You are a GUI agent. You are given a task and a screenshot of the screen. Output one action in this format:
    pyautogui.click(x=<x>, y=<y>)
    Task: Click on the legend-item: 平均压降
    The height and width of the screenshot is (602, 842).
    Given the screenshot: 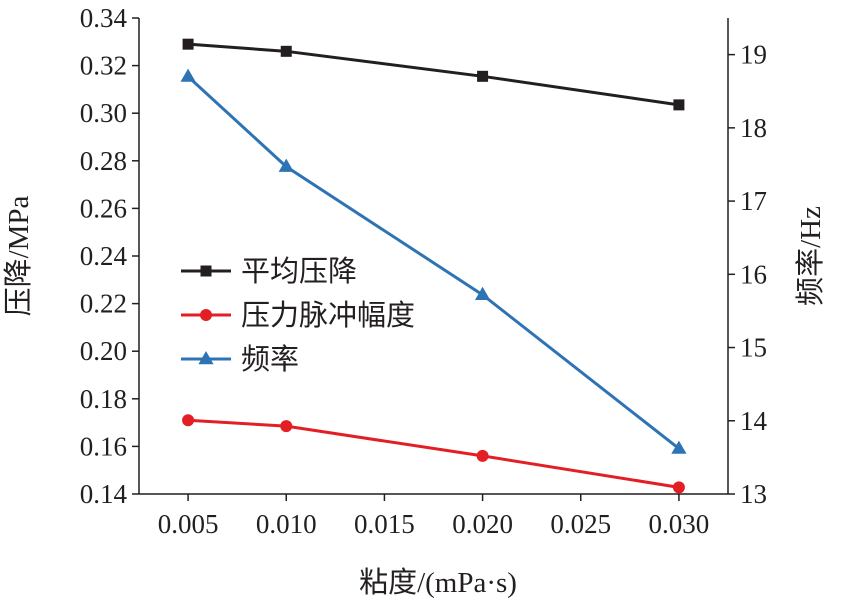 What is the action you would take?
    pyautogui.click(x=269, y=271)
    